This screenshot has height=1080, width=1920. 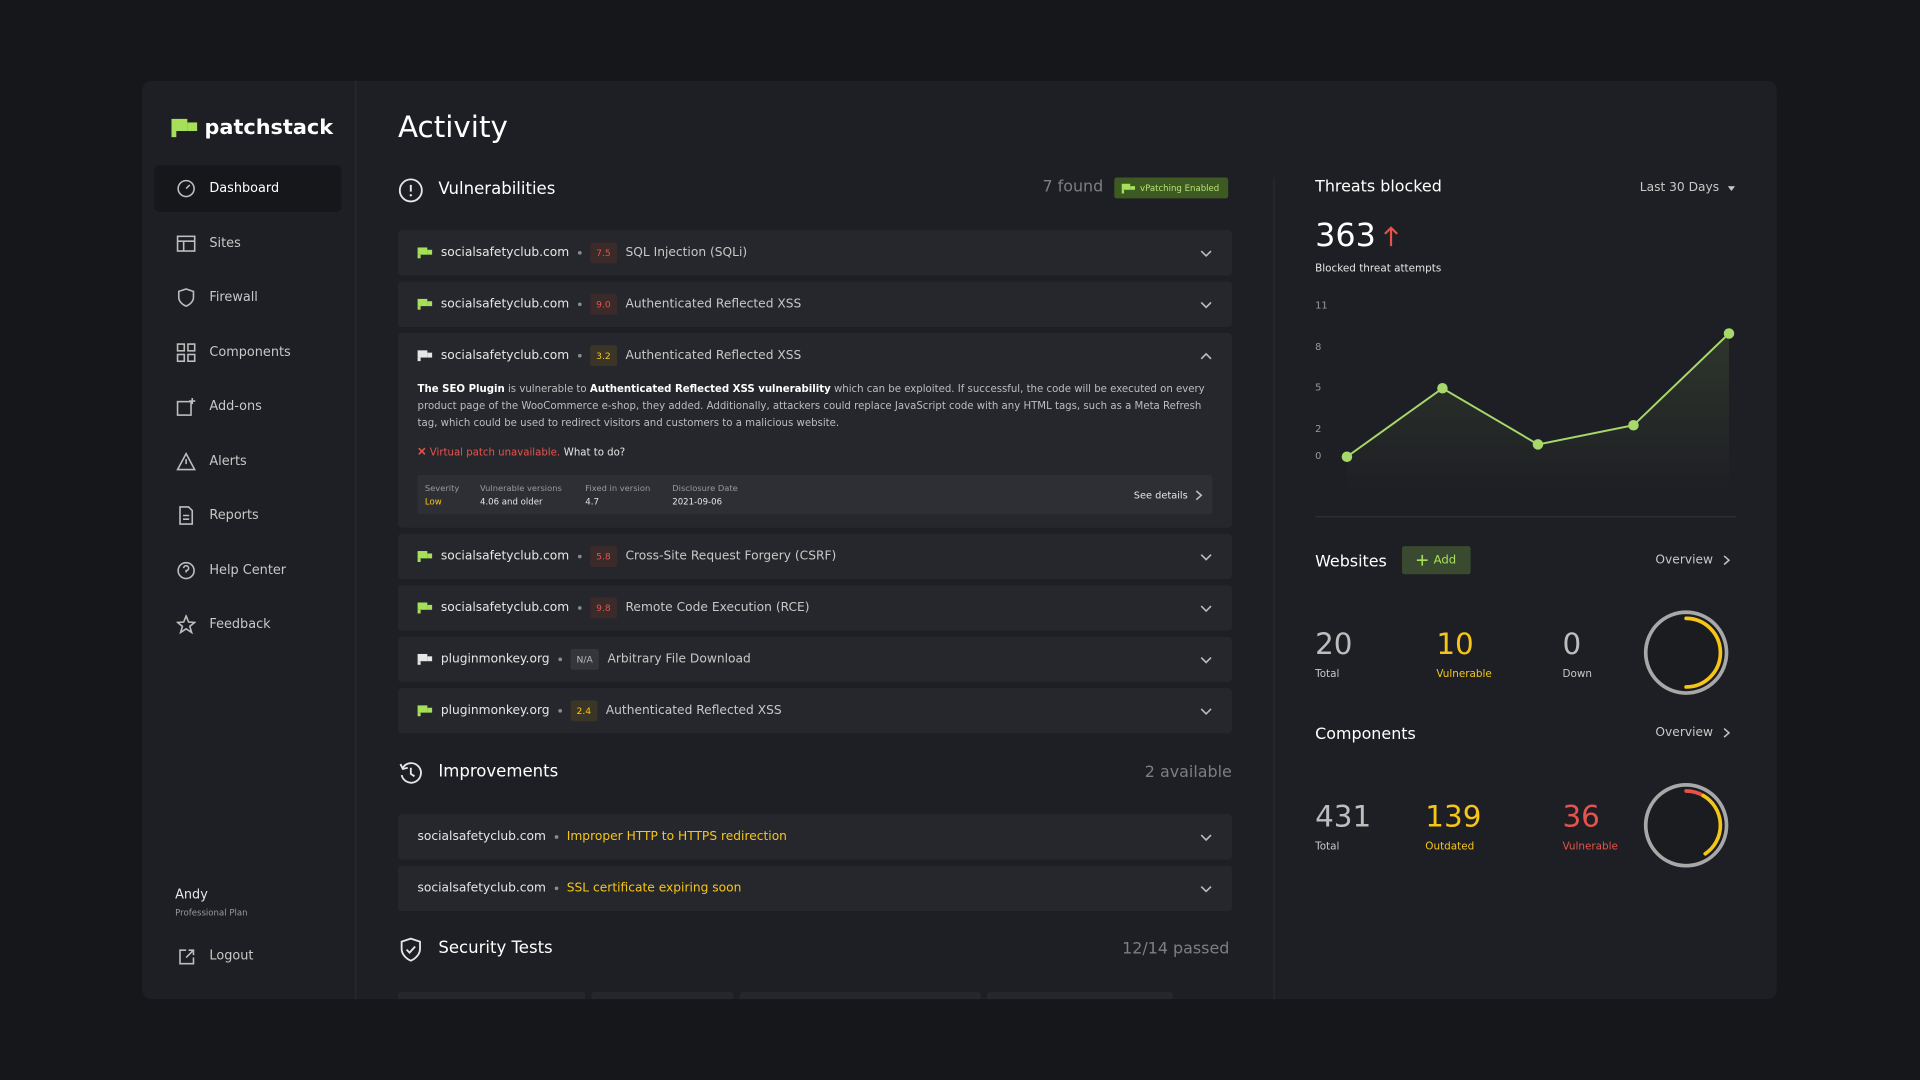 I want to click on warning-action: What to do?, so click(x=594, y=451).